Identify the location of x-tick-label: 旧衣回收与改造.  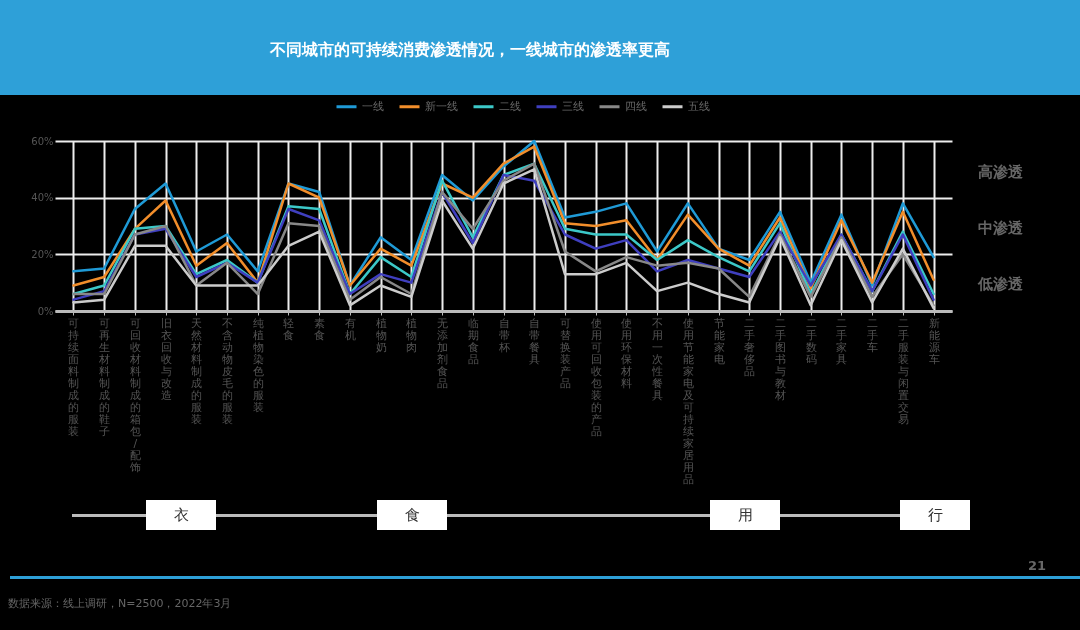
(166, 359).